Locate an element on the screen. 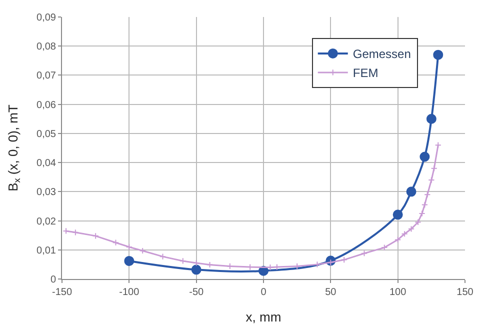 The width and height of the screenshot is (490, 334). y-tick-label: 0,09 is located at coordinates (46, 18).